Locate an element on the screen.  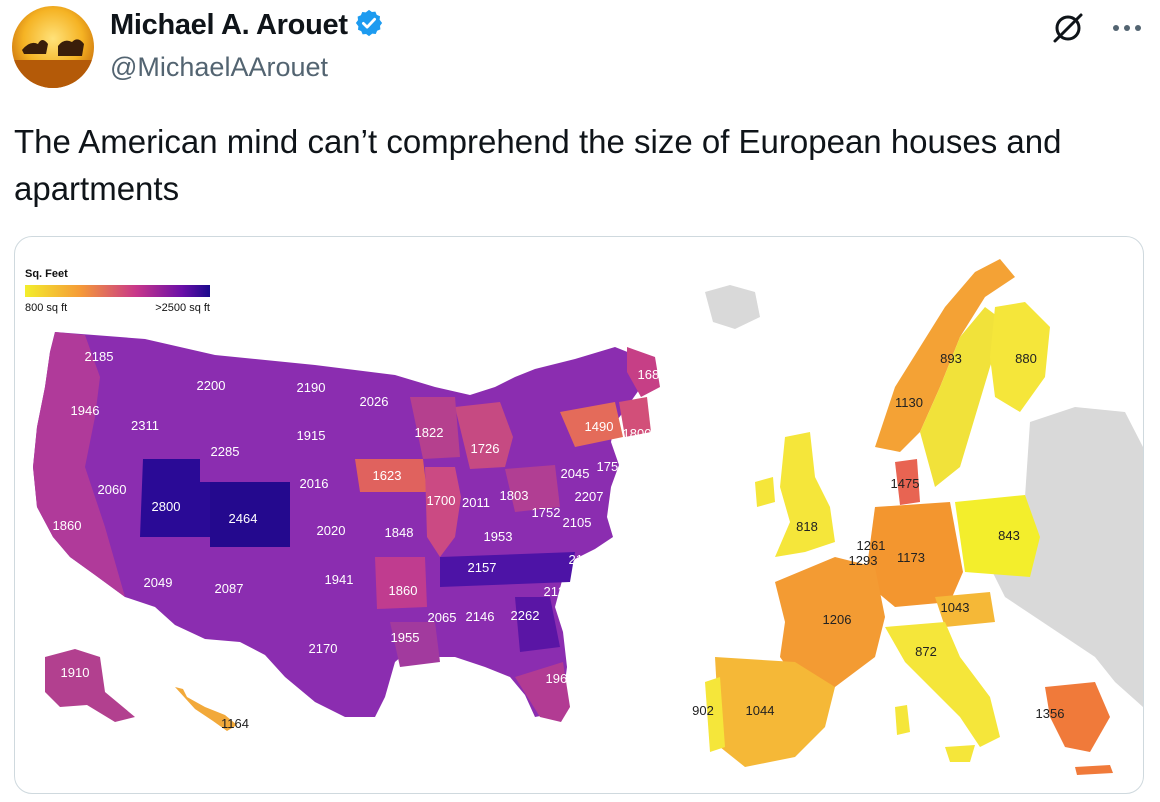
legend-gradient-bar is located at coordinates (117, 291).